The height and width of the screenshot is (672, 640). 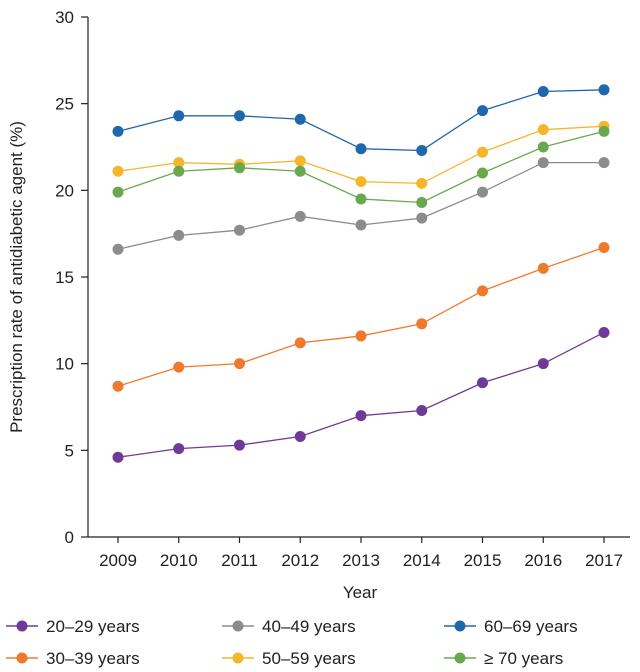 I want to click on x-tick-label: 2012, so click(x=300, y=560).